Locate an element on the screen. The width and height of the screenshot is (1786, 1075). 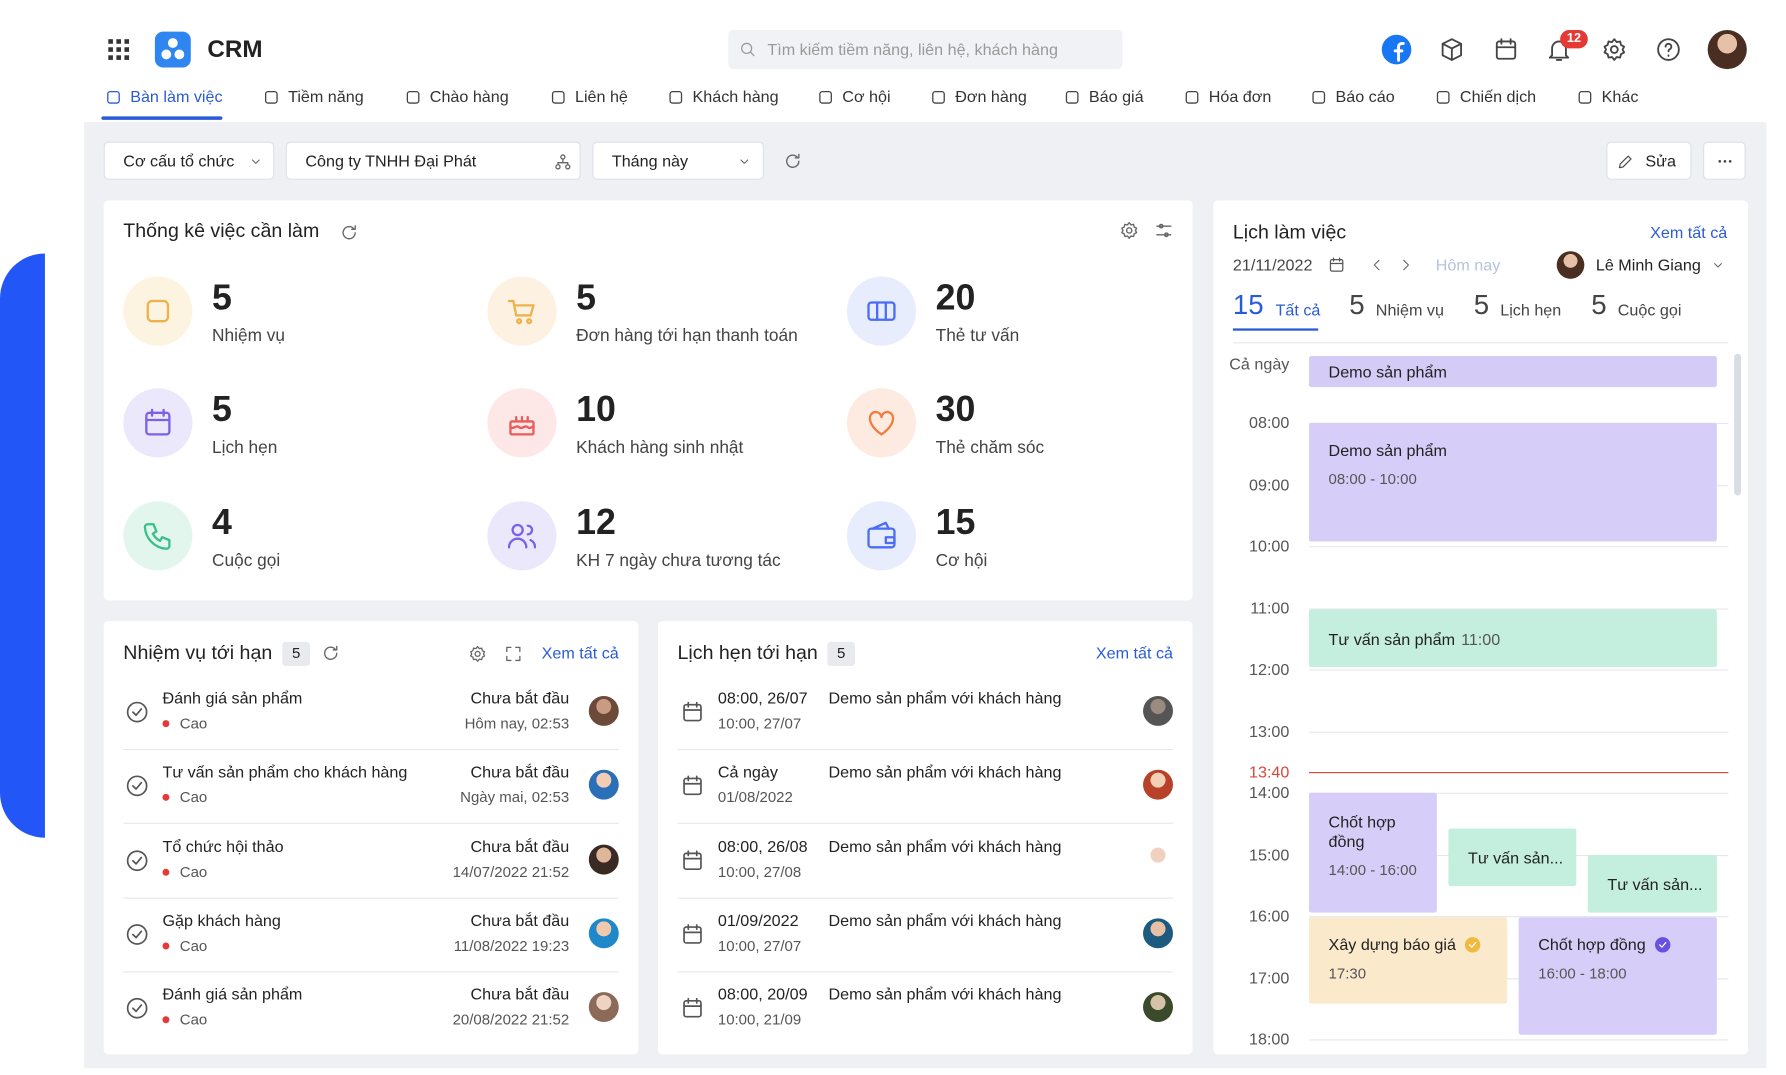
schedule-user: Lê Minh Giang is located at coordinates (1648, 264).